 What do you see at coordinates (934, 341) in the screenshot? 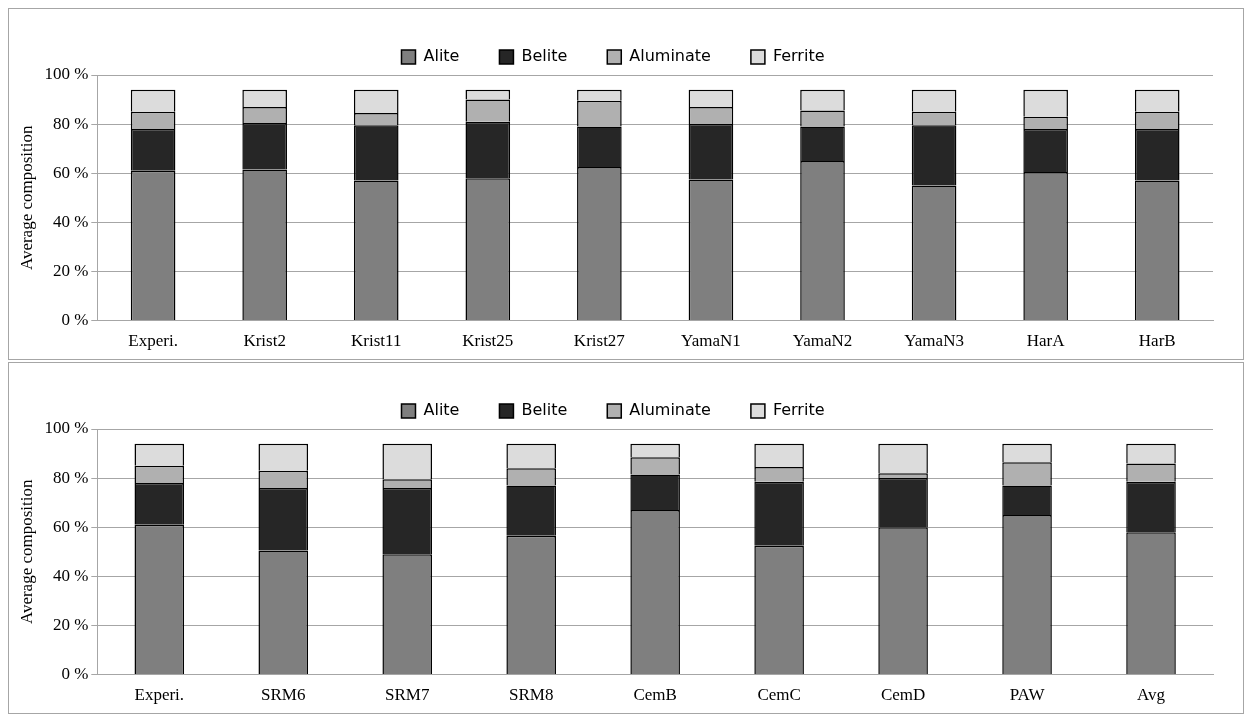
I see `x-tick-label: YamaN3` at bounding box center [934, 341].